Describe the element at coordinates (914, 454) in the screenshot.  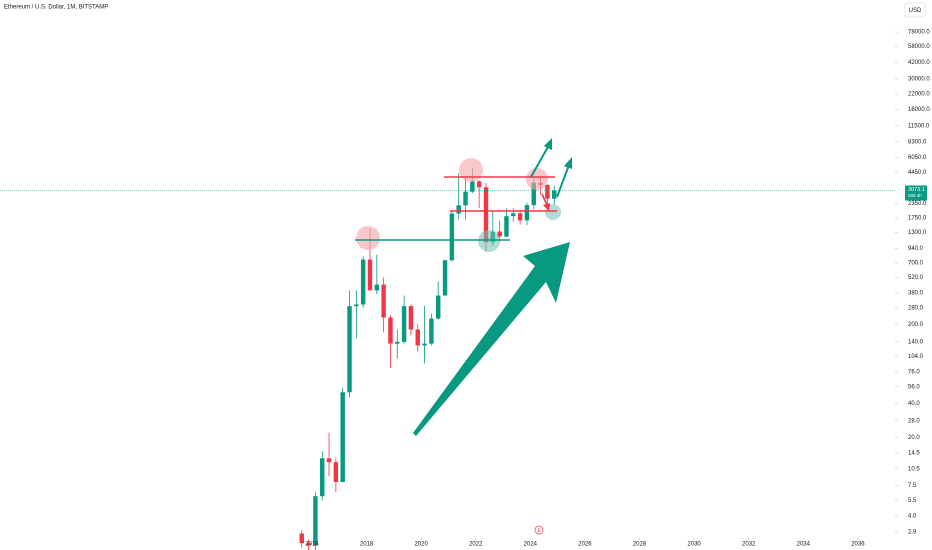
I see `y-tick-label: 14.5` at that location.